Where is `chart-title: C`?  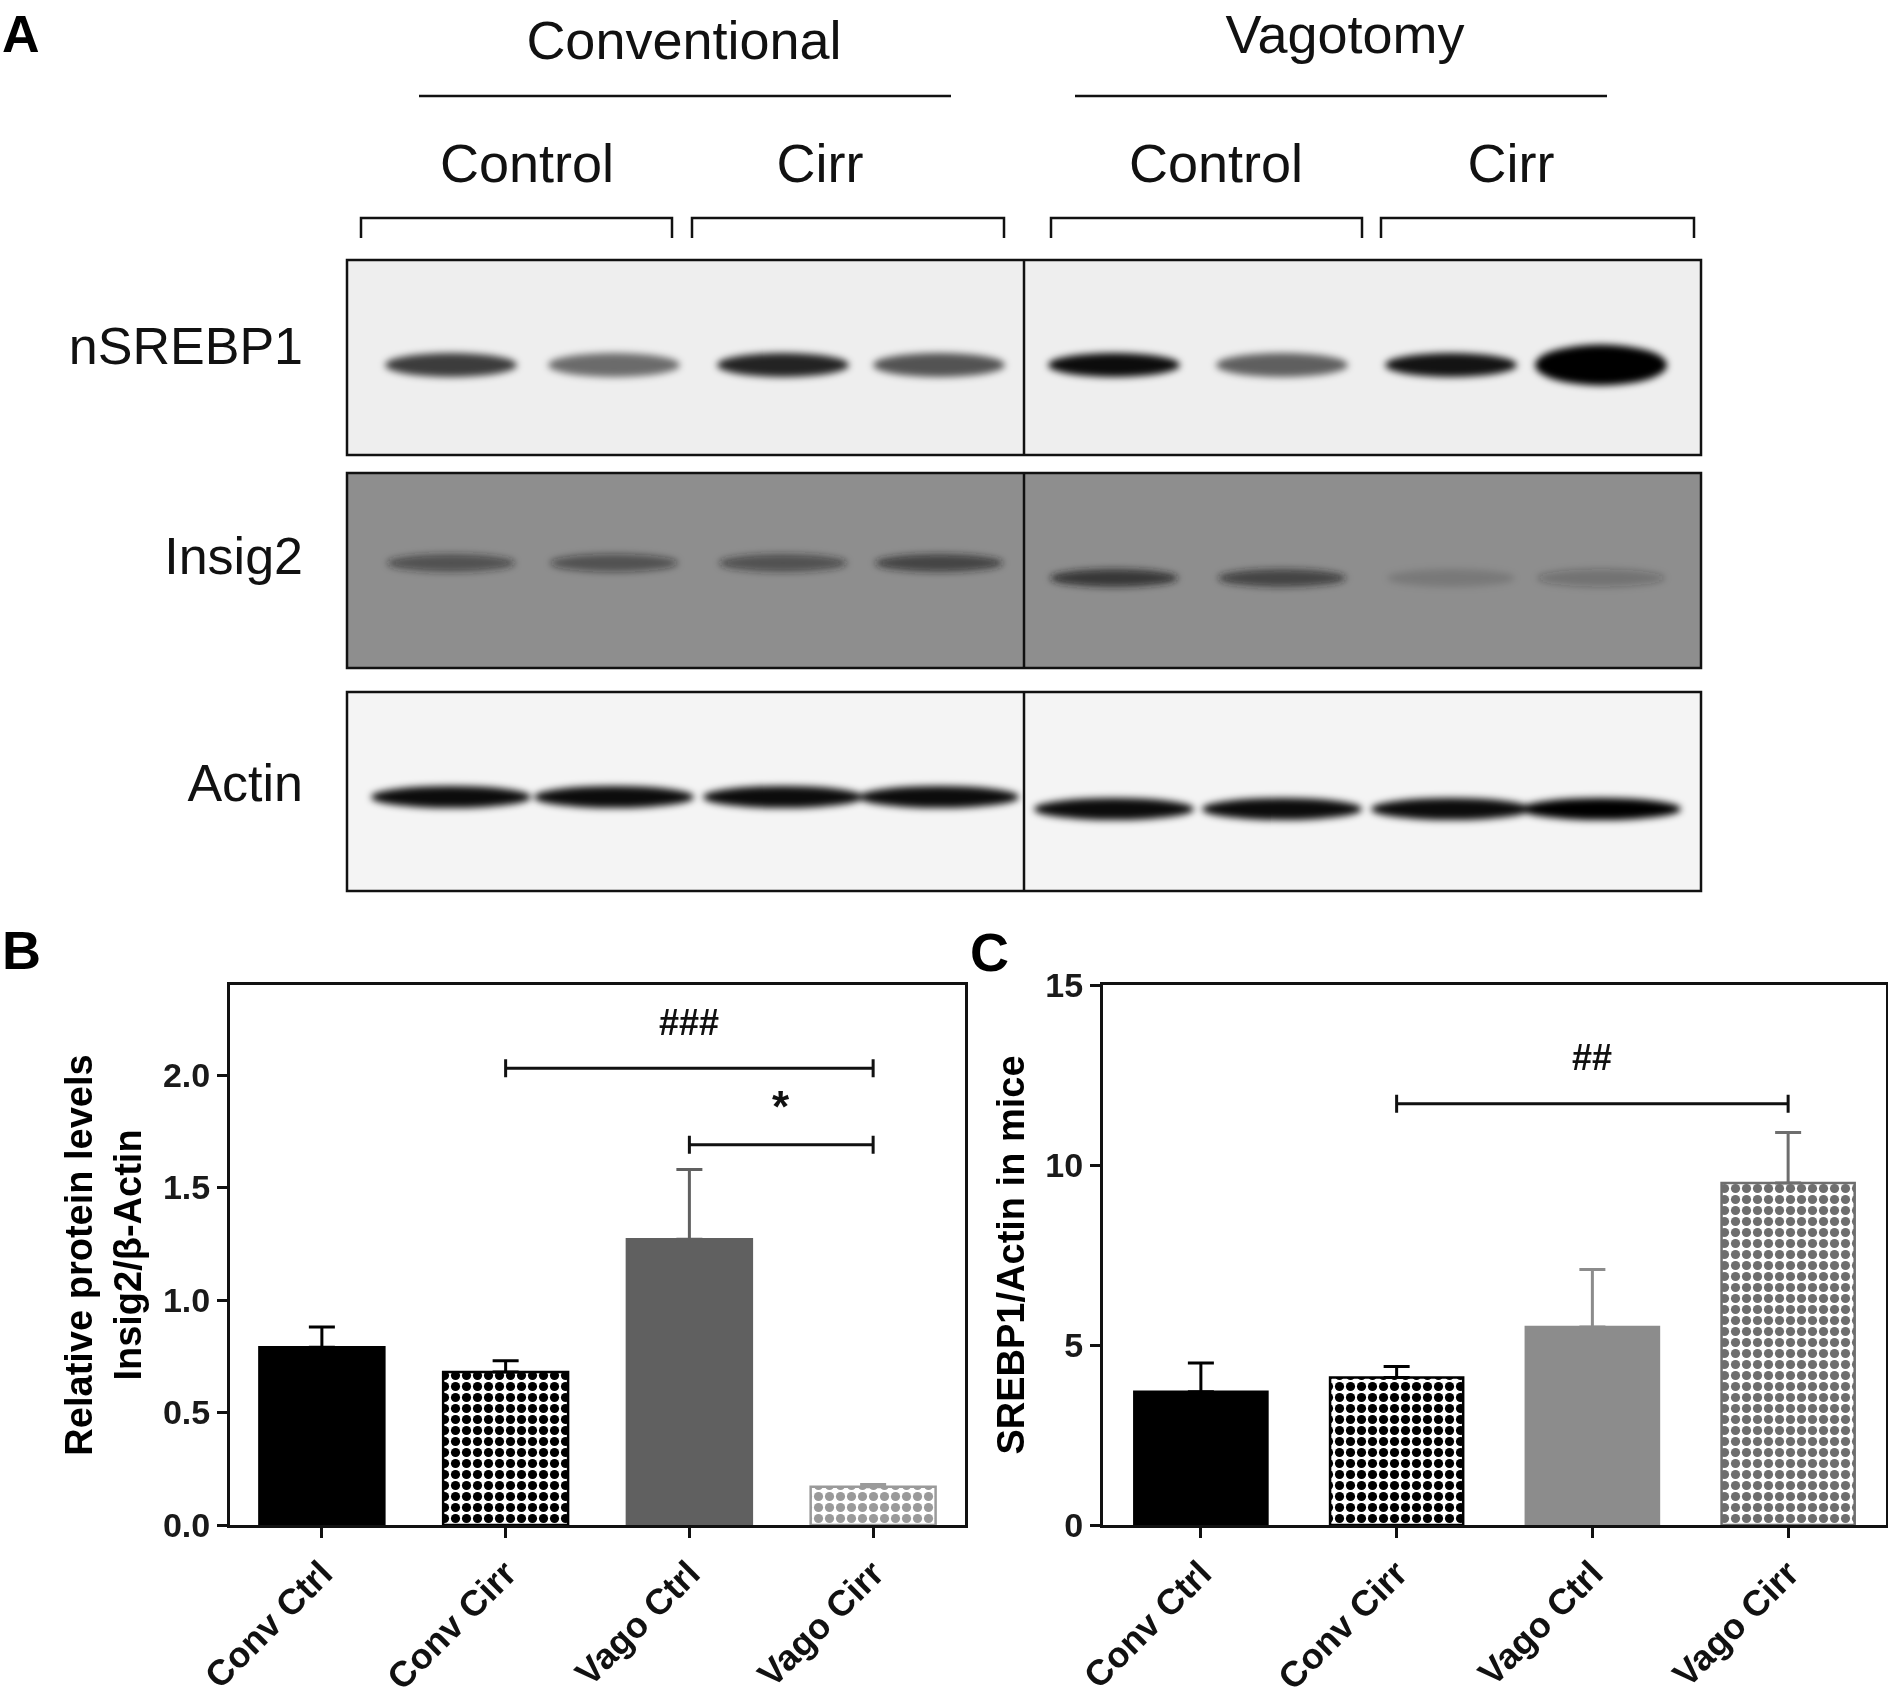
chart-title: C is located at coordinates (989, 951).